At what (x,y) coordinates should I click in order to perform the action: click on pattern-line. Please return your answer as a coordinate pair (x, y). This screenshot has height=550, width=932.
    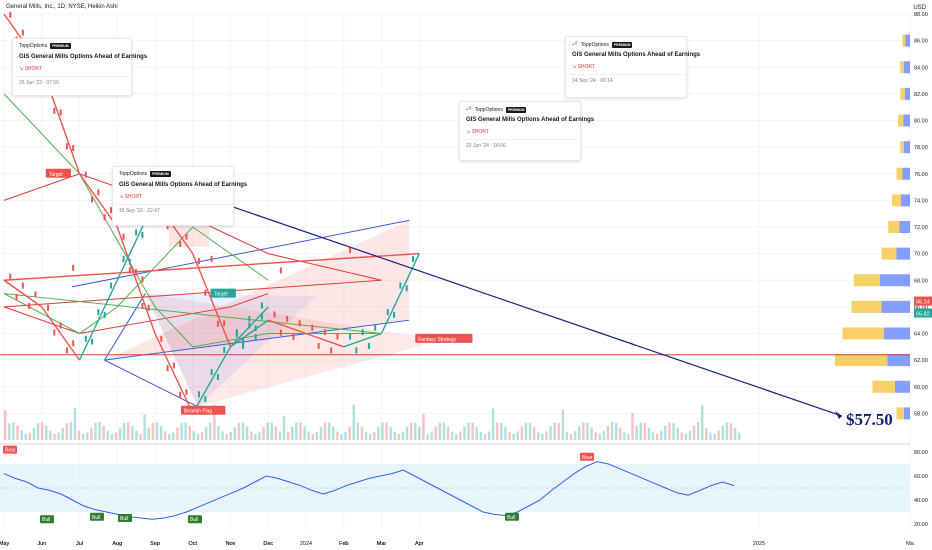
    Looking at the image, I should click on (151, 383).